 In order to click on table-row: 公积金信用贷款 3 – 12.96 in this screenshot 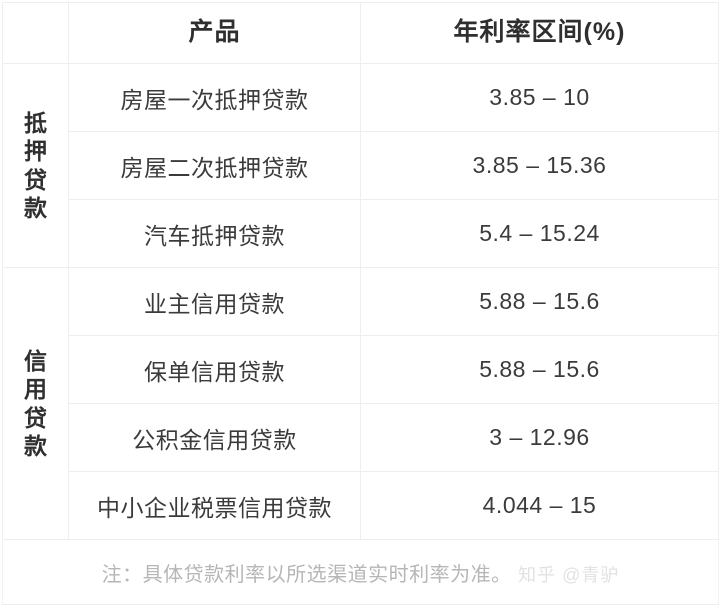, I will do `click(361, 437)`.